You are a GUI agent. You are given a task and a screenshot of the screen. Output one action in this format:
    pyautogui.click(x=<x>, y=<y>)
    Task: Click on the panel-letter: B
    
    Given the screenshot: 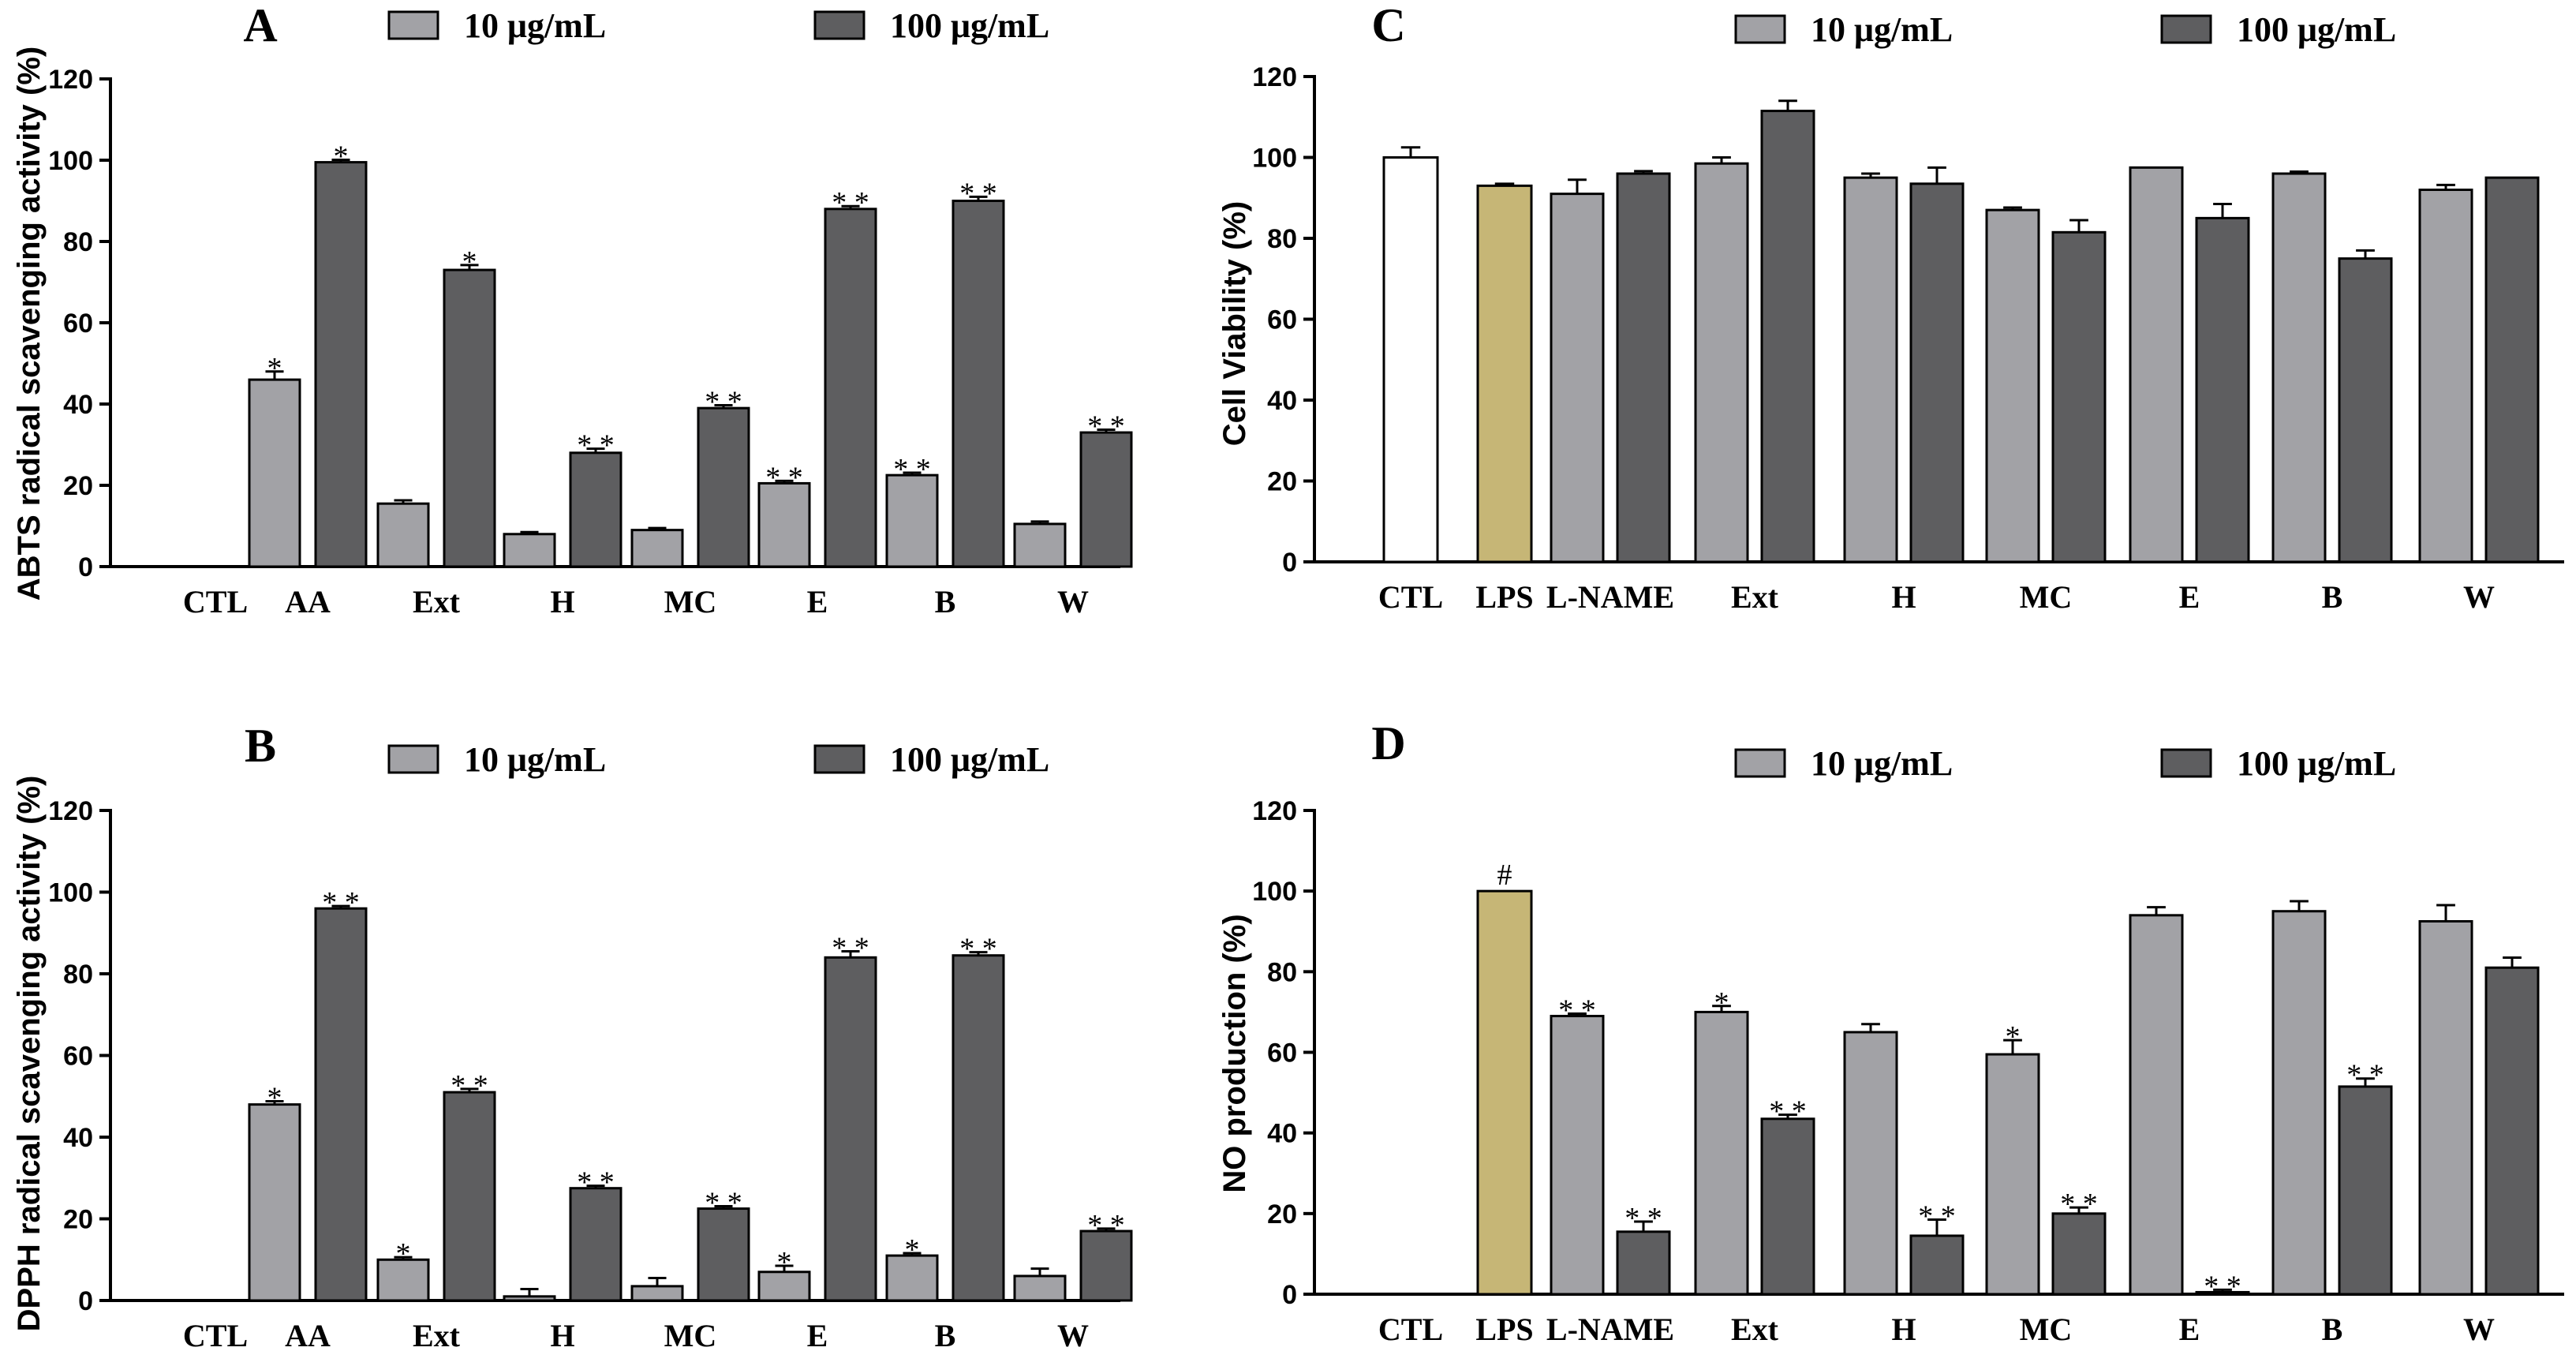 What is the action you would take?
    pyautogui.click(x=260, y=746)
    